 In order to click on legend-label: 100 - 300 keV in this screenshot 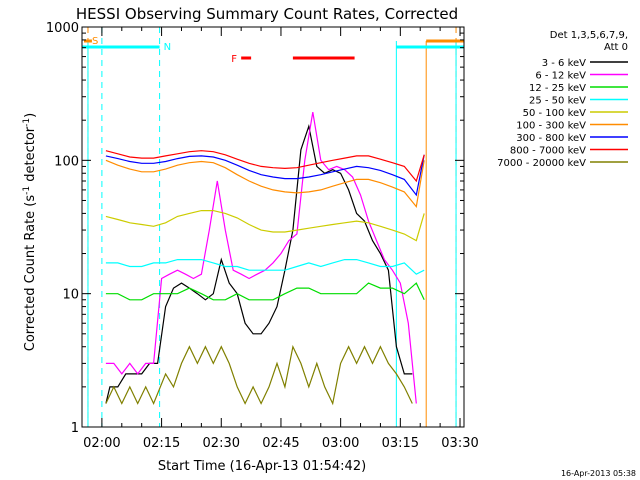, I will do `click(551, 126)`.